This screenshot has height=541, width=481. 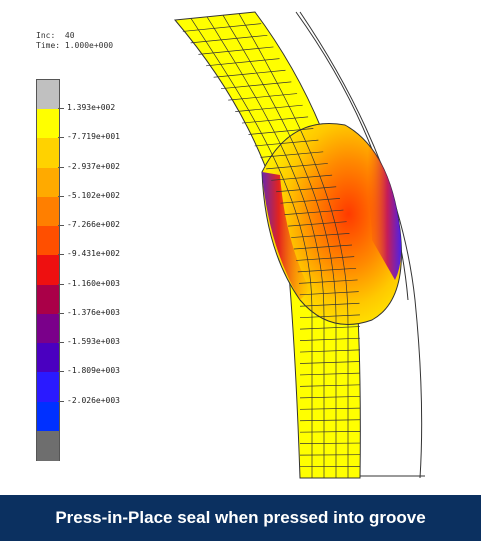 I want to click on legend-label: -9.431e+002, so click(x=93, y=254).